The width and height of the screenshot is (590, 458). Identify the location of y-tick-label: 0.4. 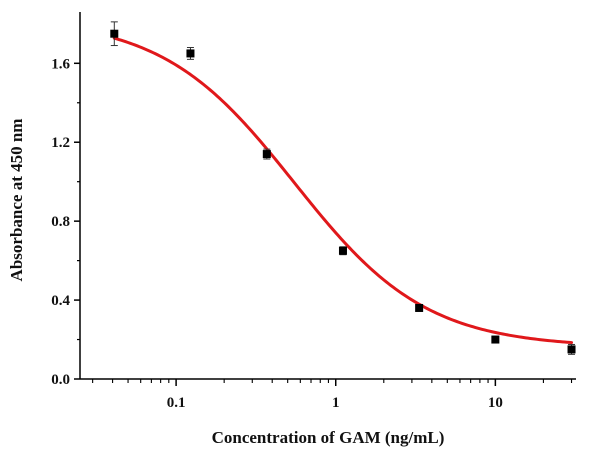
(60, 301).